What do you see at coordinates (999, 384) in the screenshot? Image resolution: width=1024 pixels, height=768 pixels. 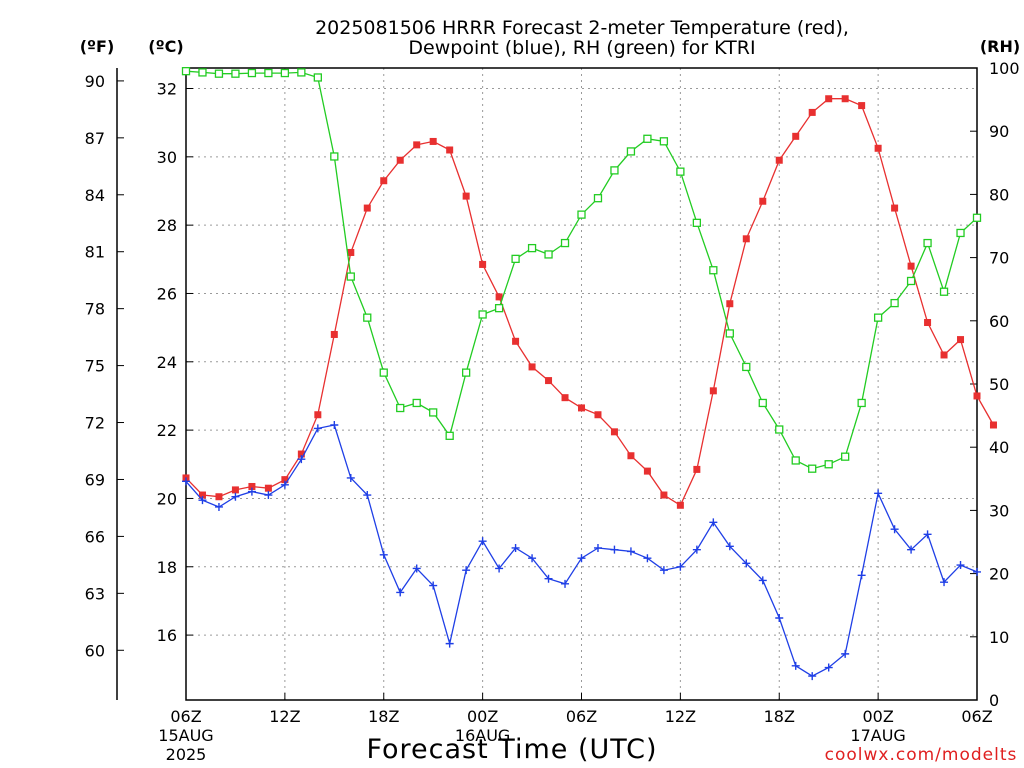 I see `rh-tick-label: 50` at bounding box center [999, 384].